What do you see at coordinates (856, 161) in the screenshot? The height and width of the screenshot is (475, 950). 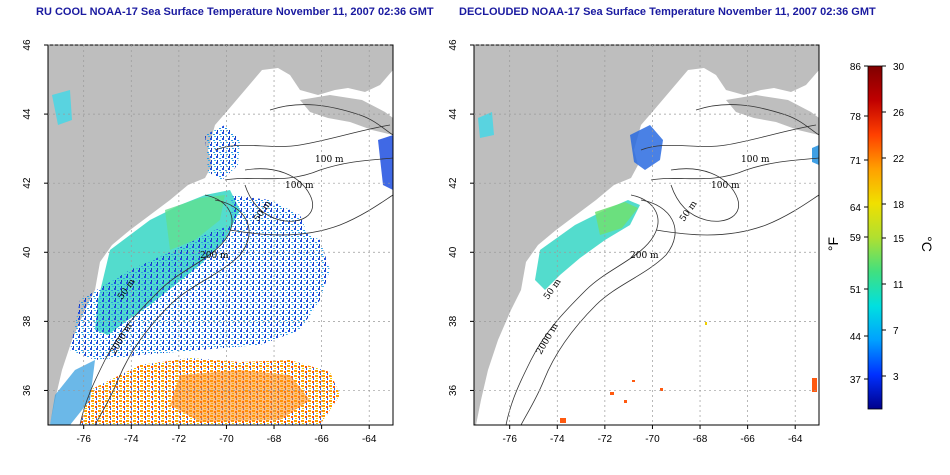 I see `fahrenheit-tick-label: 71` at bounding box center [856, 161].